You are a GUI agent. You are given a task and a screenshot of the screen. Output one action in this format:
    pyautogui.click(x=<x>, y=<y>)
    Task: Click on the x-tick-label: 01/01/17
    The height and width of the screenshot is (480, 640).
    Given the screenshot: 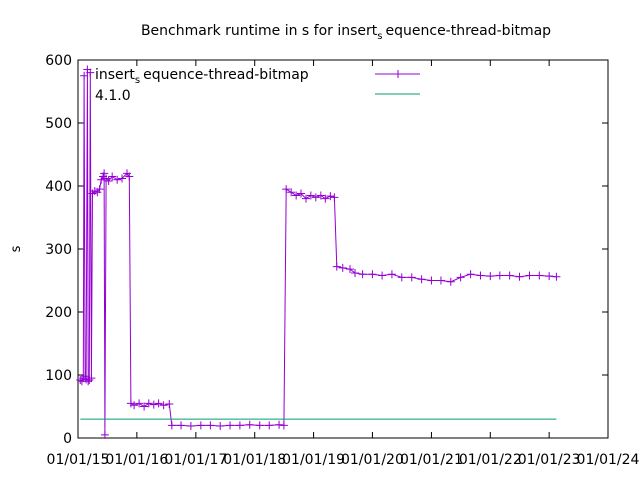 What is the action you would take?
    pyautogui.click(x=195, y=460)
    